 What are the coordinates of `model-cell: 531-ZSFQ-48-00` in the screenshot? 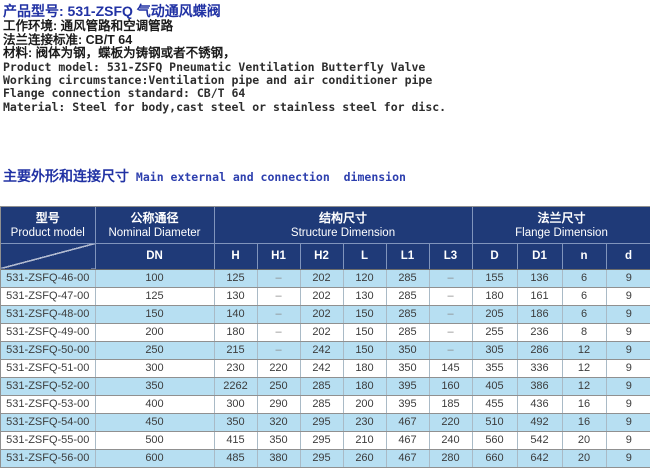 It's located at (48, 314).